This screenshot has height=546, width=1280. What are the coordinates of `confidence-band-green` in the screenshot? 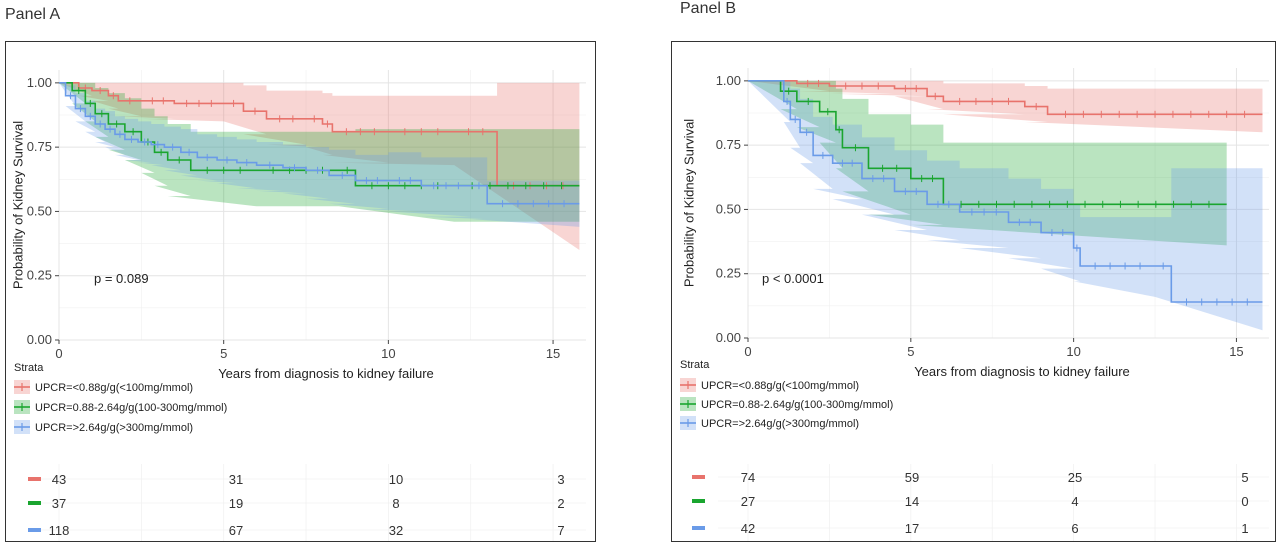 It's located at (319, 152).